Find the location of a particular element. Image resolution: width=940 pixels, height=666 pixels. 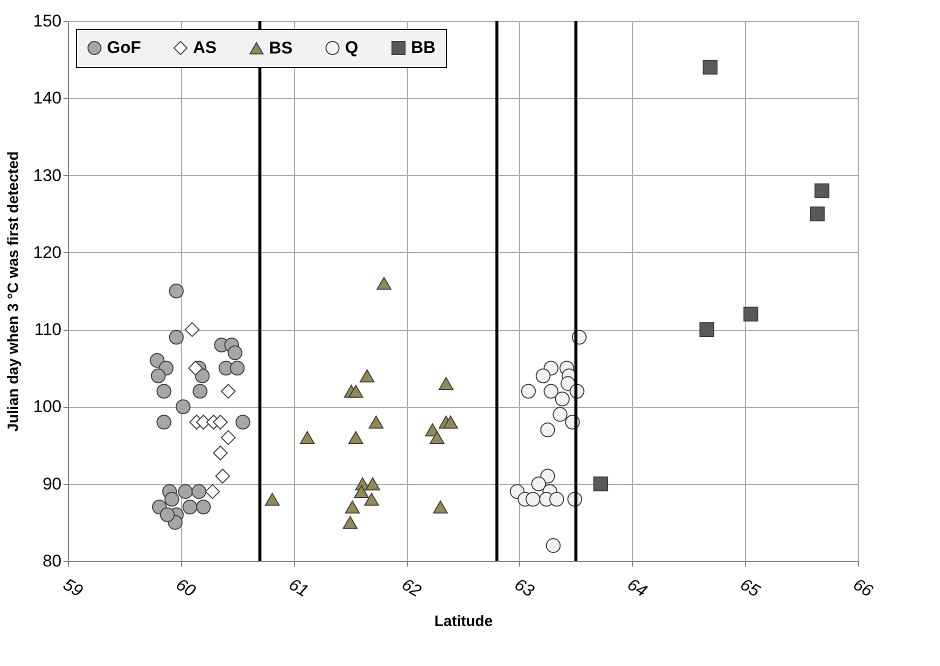

x-tick-label: 65 is located at coordinates (750, 587).